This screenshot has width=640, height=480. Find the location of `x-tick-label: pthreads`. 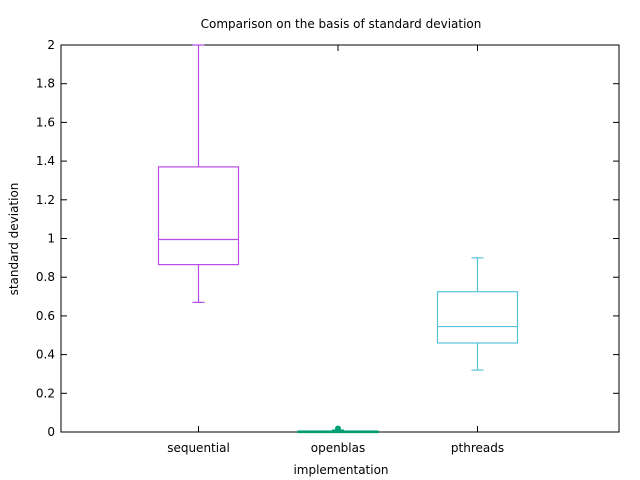

x-tick-label: pthreads is located at coordinates (477, 448).